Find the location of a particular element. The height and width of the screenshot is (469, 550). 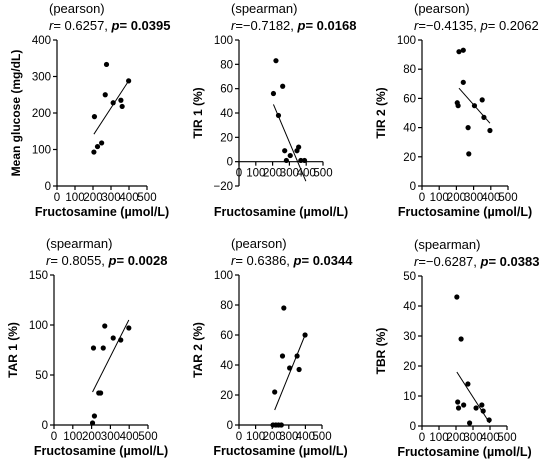

y-tick-label: 300 is located at coordinates (41, 78).